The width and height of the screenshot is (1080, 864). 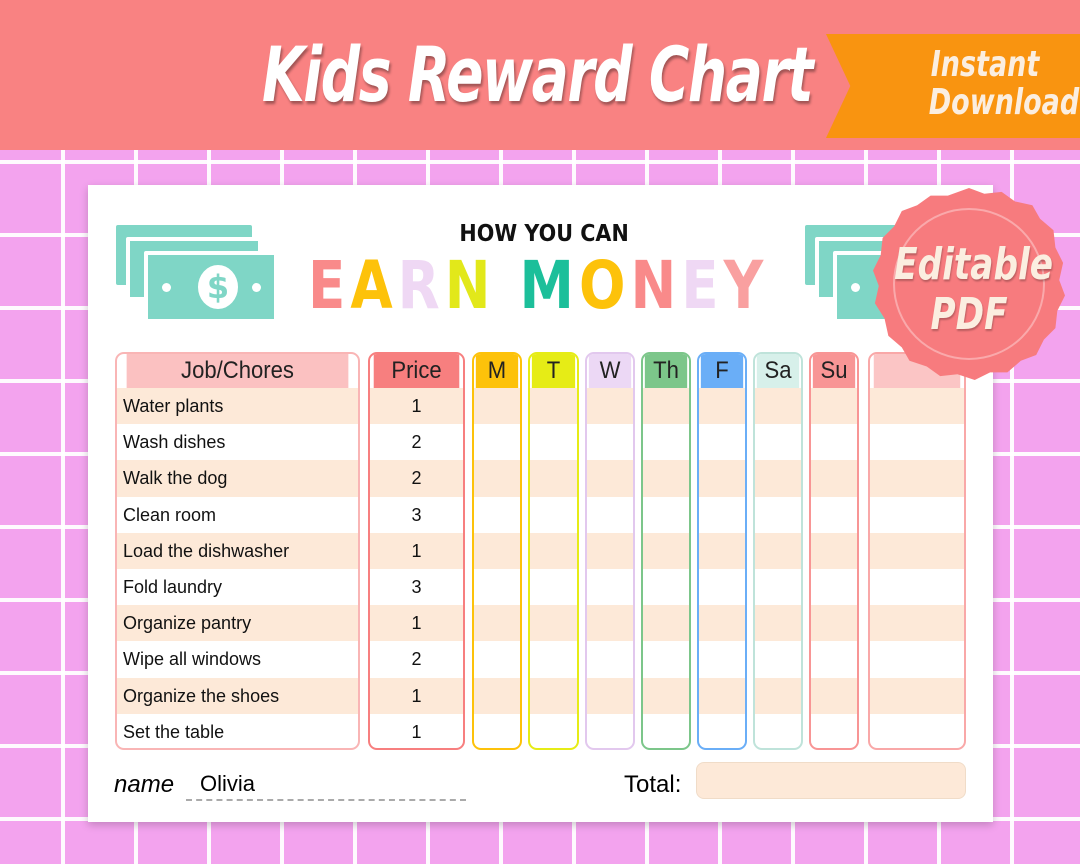 What do you see at coordinates (610, 371) in the screenshot?
I see `column-header: W` at bounding box center [610, 371].